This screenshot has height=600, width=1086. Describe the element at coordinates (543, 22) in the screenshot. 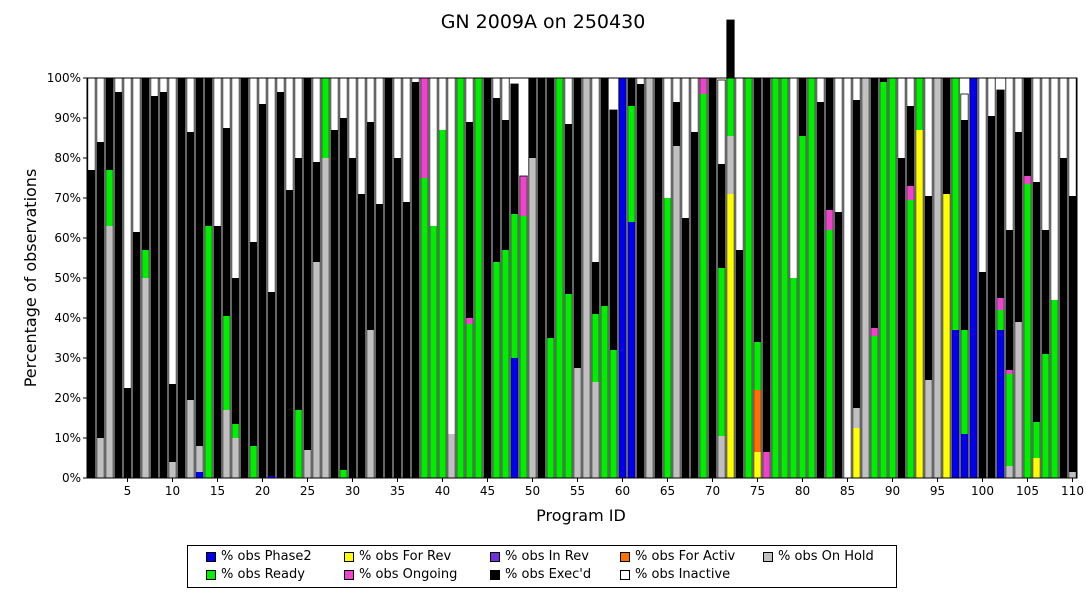

I see `chart-title: GN 2009A on 250430` at that location.